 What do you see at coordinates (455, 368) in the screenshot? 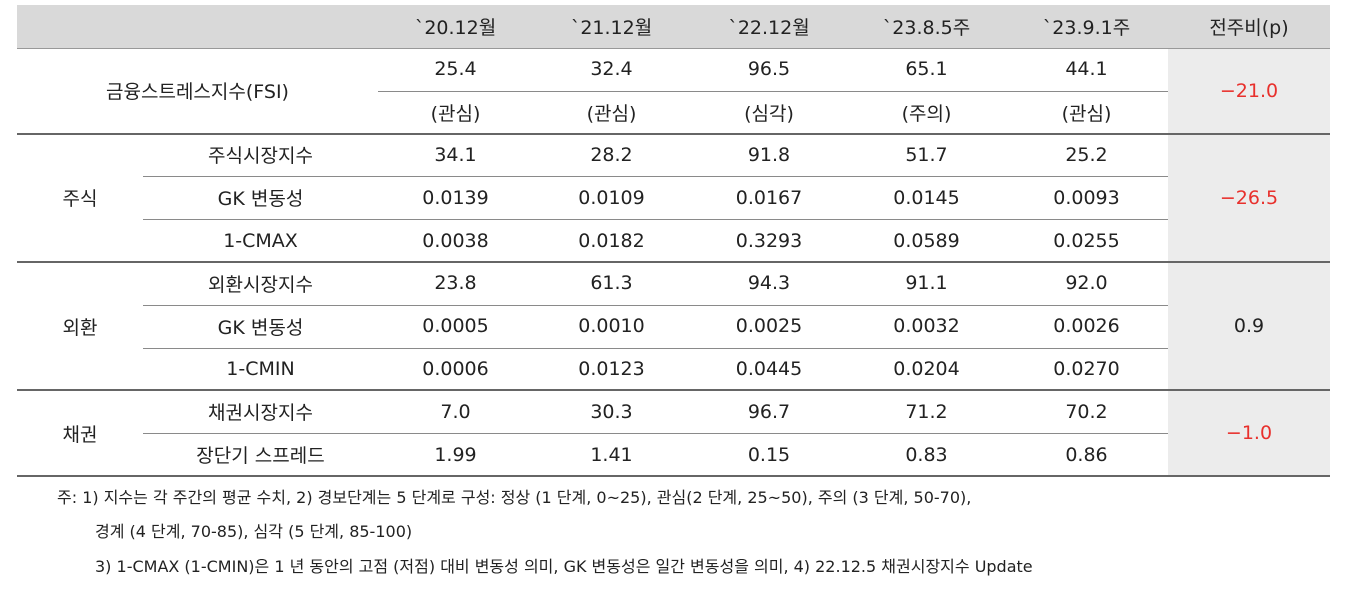
I see `value-cell: 0.0006` at bounding box center [455, 368].